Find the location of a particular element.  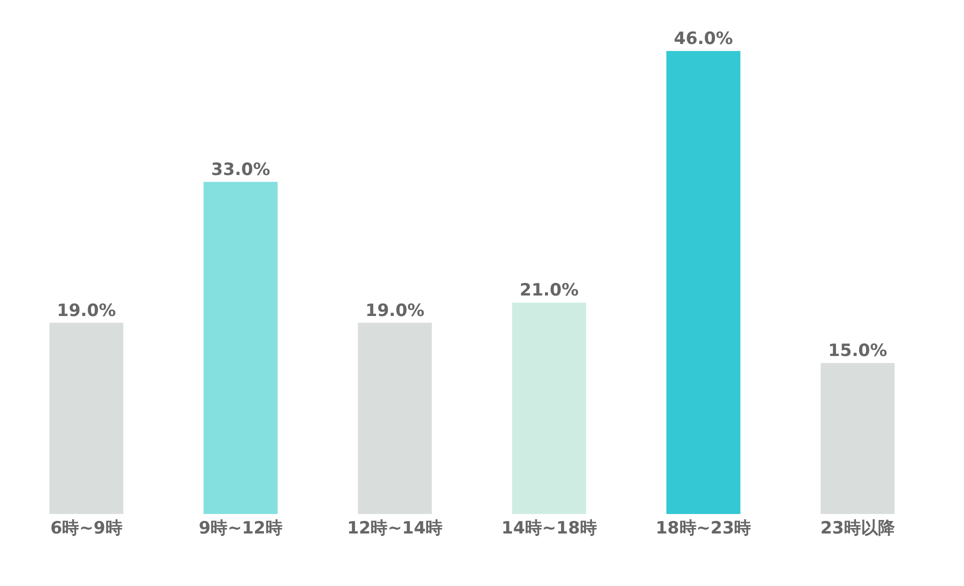

x-tick-label: 23時以降 is located at coordinates (858, 528).